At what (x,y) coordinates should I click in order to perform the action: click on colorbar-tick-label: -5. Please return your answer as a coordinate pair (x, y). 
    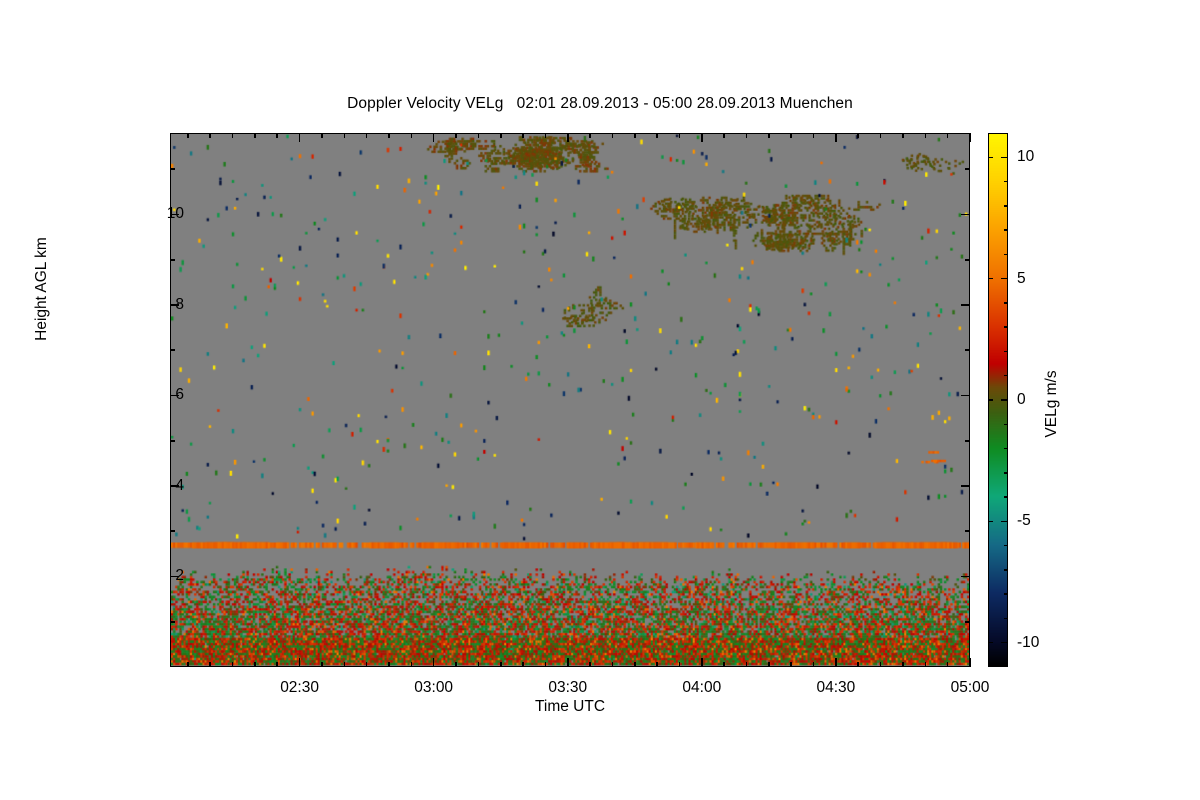
    Looking at the image, I should click on (1024, 521).